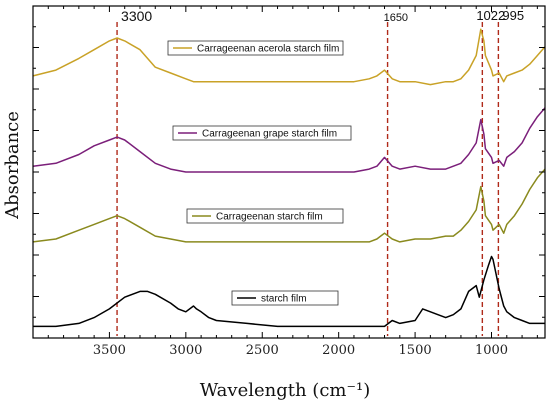  I want to click on marker-label-1650: 1650, so click(396, 18).